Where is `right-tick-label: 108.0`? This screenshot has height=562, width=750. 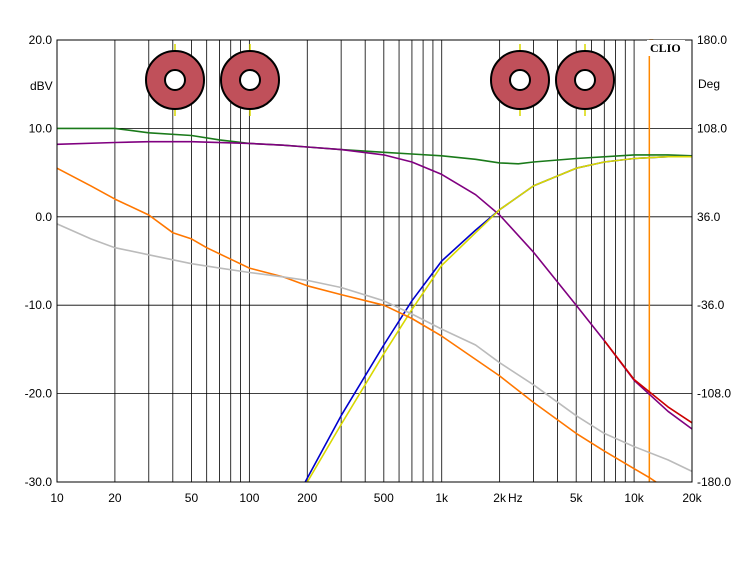
right-tick-label: 108.0 is located at coordinates (712, 128).